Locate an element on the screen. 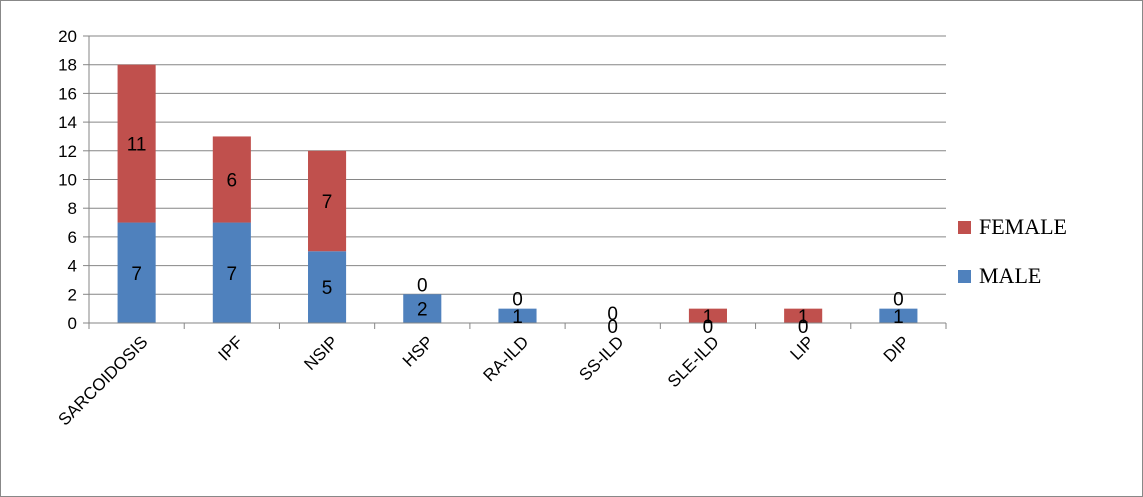 This screenshot has height=497, width=1143. bar-male-nsip is located at coordinates (327, 287).